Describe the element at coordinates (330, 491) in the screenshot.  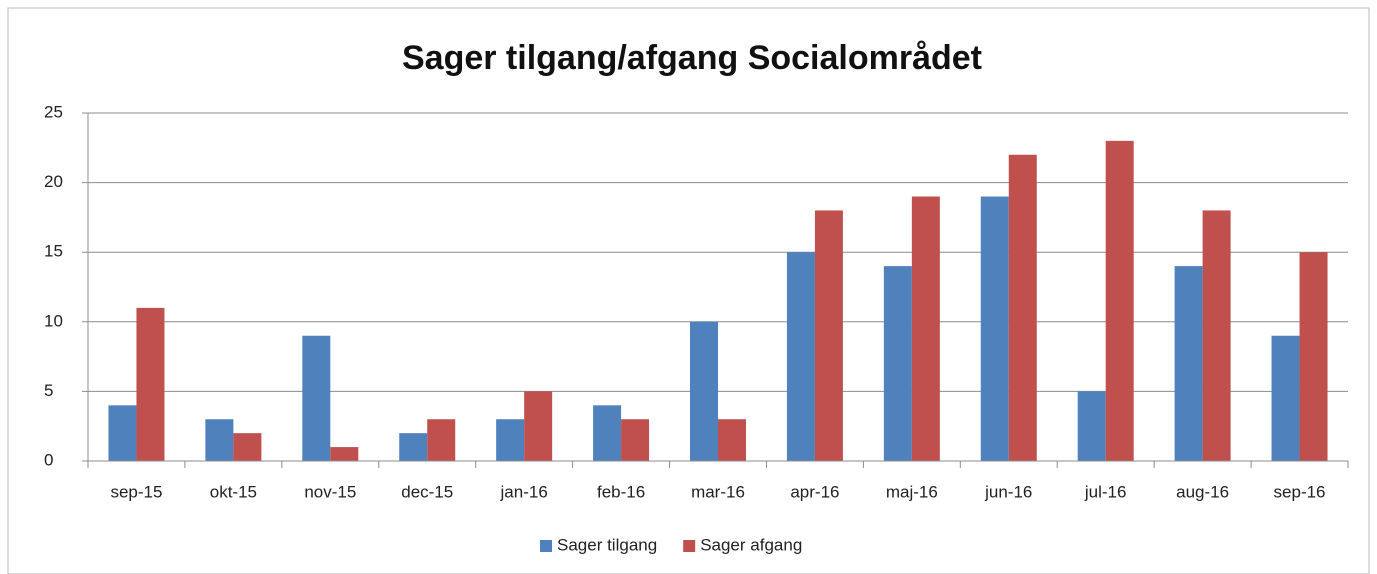
I see `x-tick-label: nov-15` at that location.